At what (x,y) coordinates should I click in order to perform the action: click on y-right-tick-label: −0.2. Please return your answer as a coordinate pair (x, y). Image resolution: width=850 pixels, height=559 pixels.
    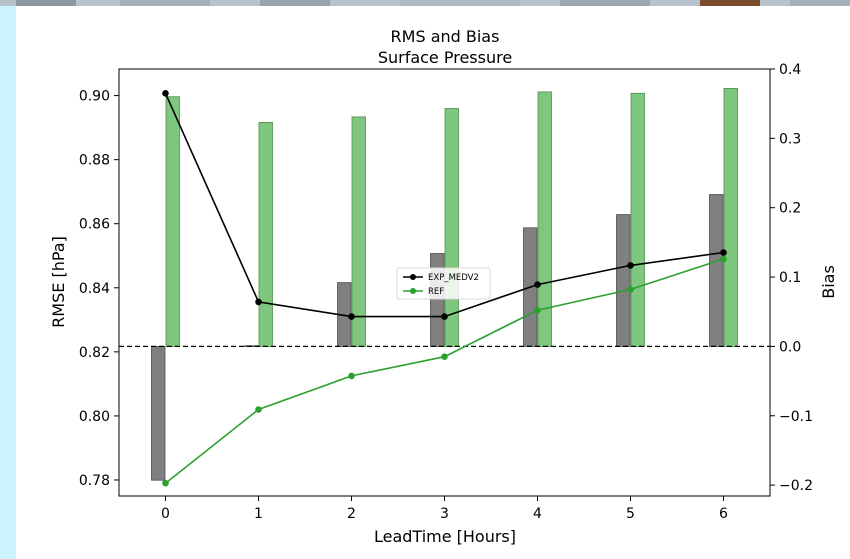
    Looking at the image, I should click on (796, 486).